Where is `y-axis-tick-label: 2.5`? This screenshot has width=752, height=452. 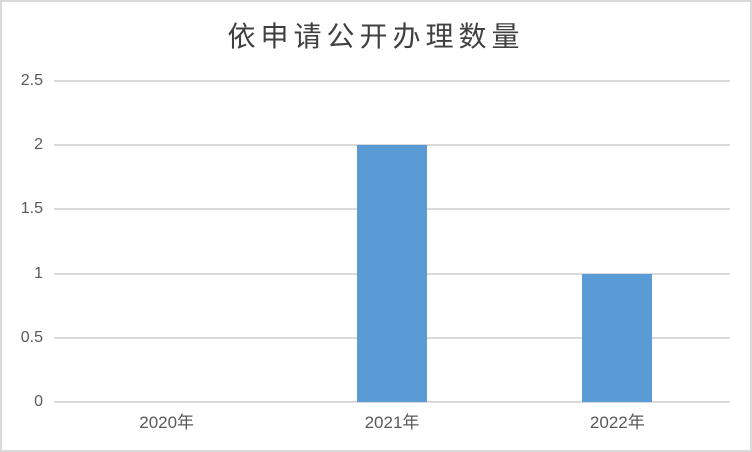
y-axis-tick-label: 2.5 is located at coordinates (31, 80).